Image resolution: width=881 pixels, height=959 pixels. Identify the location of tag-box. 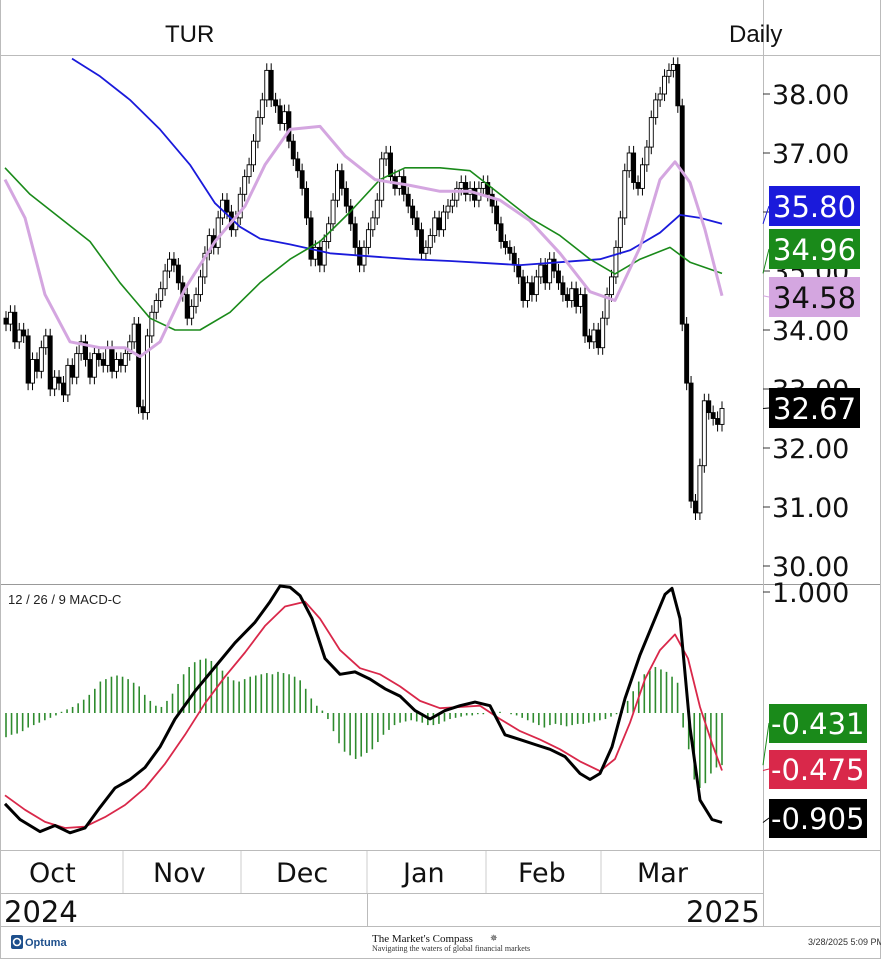
(818, 818).